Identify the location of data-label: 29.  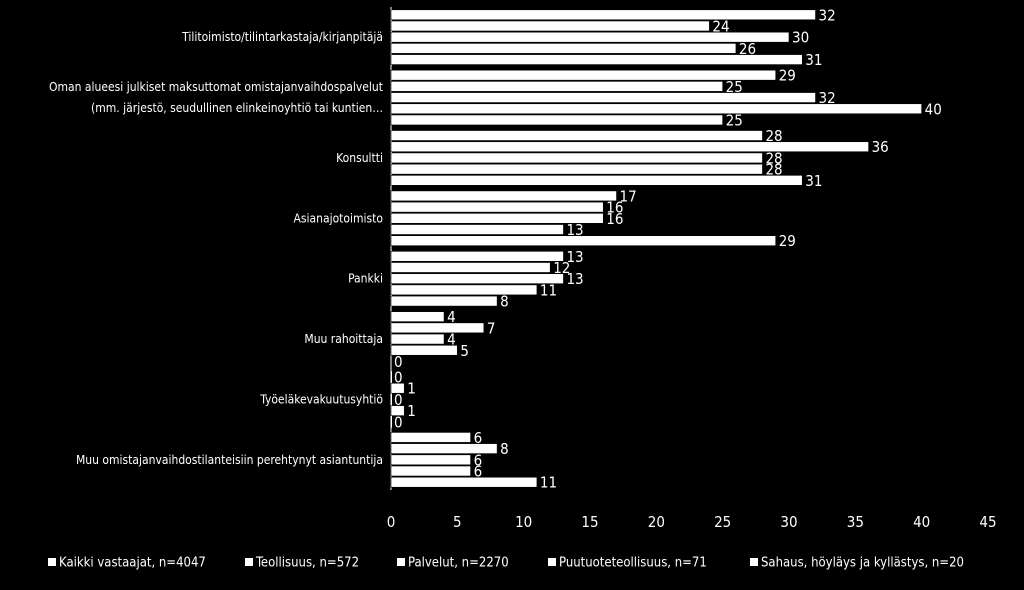
(787, 241).